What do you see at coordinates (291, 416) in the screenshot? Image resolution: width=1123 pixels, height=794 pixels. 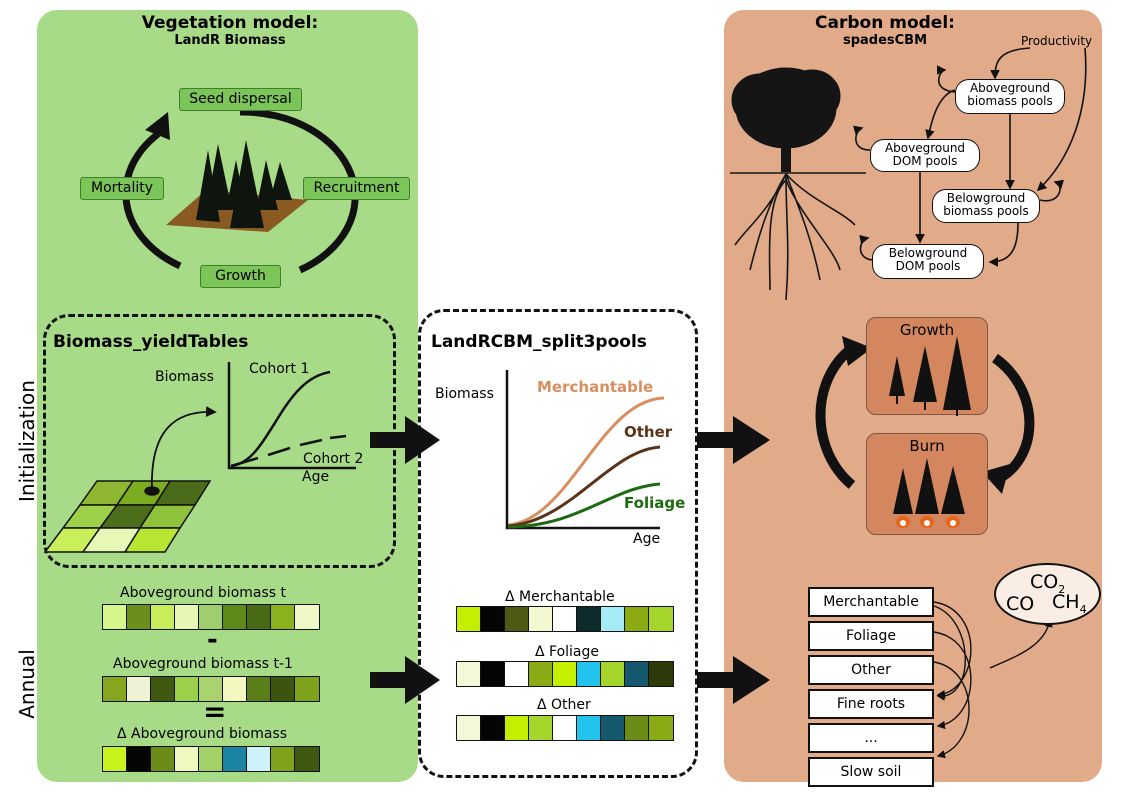 I see `yield-table-plot` at bounding box center [291, 416].